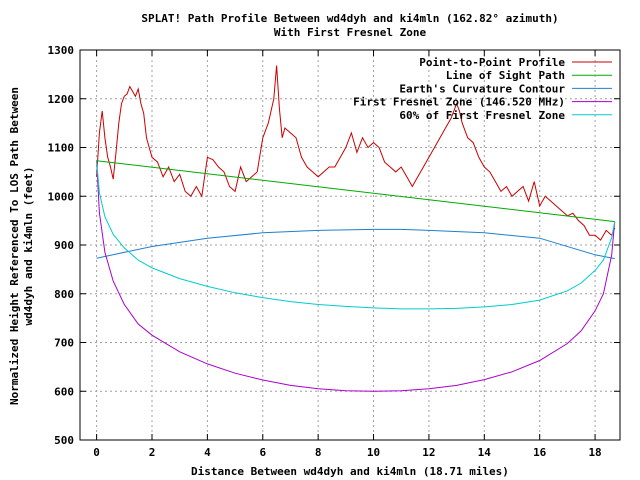 Image resolution: width=640 pixels, height=480 pixels. What do you see at coordinates (64, 440) in the screenshot?
I see `y-tick-label: 500` at bounding box center [64, 440].